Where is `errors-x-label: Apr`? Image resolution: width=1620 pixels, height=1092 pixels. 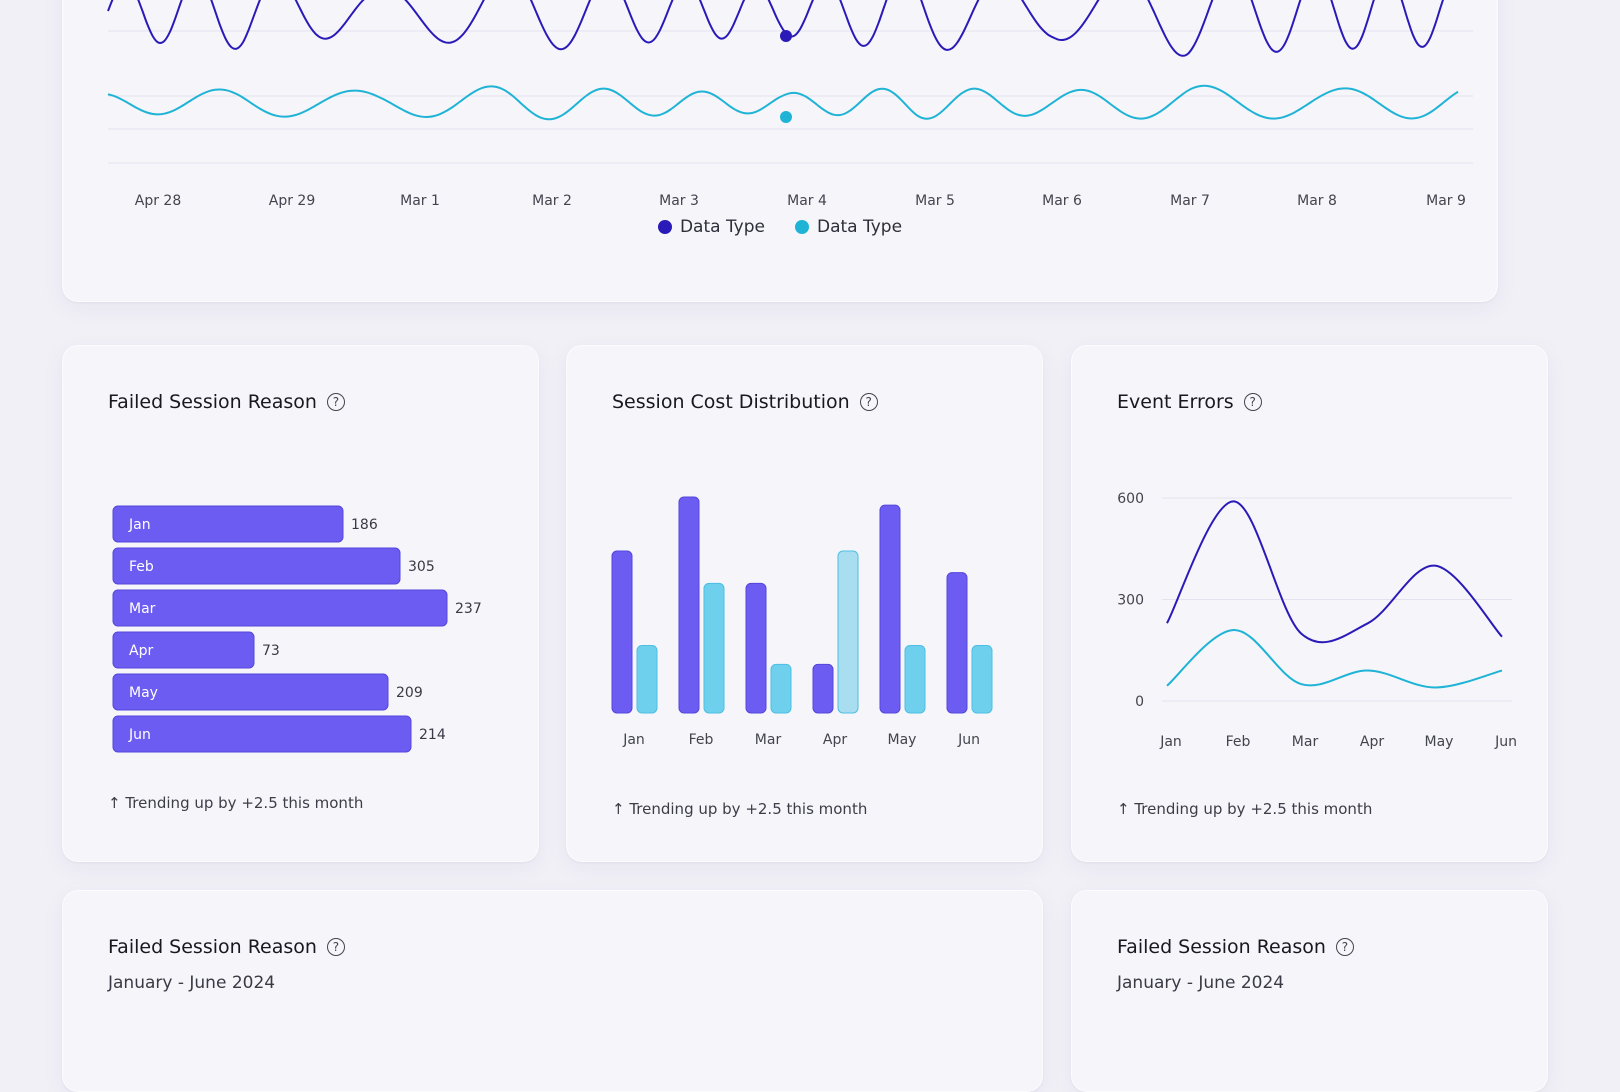 errors-x-label: Apr is located at coordinates (1372, 742).